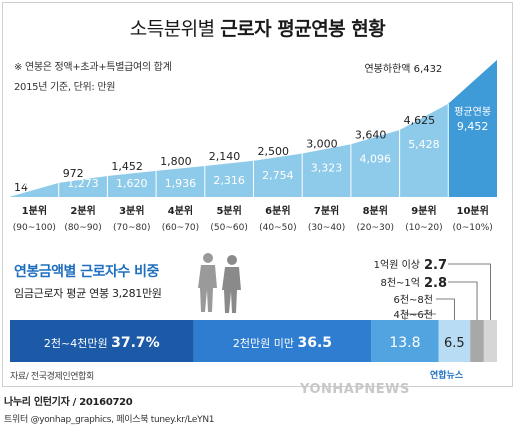 This screenshot has height=433, width=515. What do you see at coordinates (454, 343) in the screenshot?
I see `bar-segment-value: 6.5` at bounding box center [454, 343].